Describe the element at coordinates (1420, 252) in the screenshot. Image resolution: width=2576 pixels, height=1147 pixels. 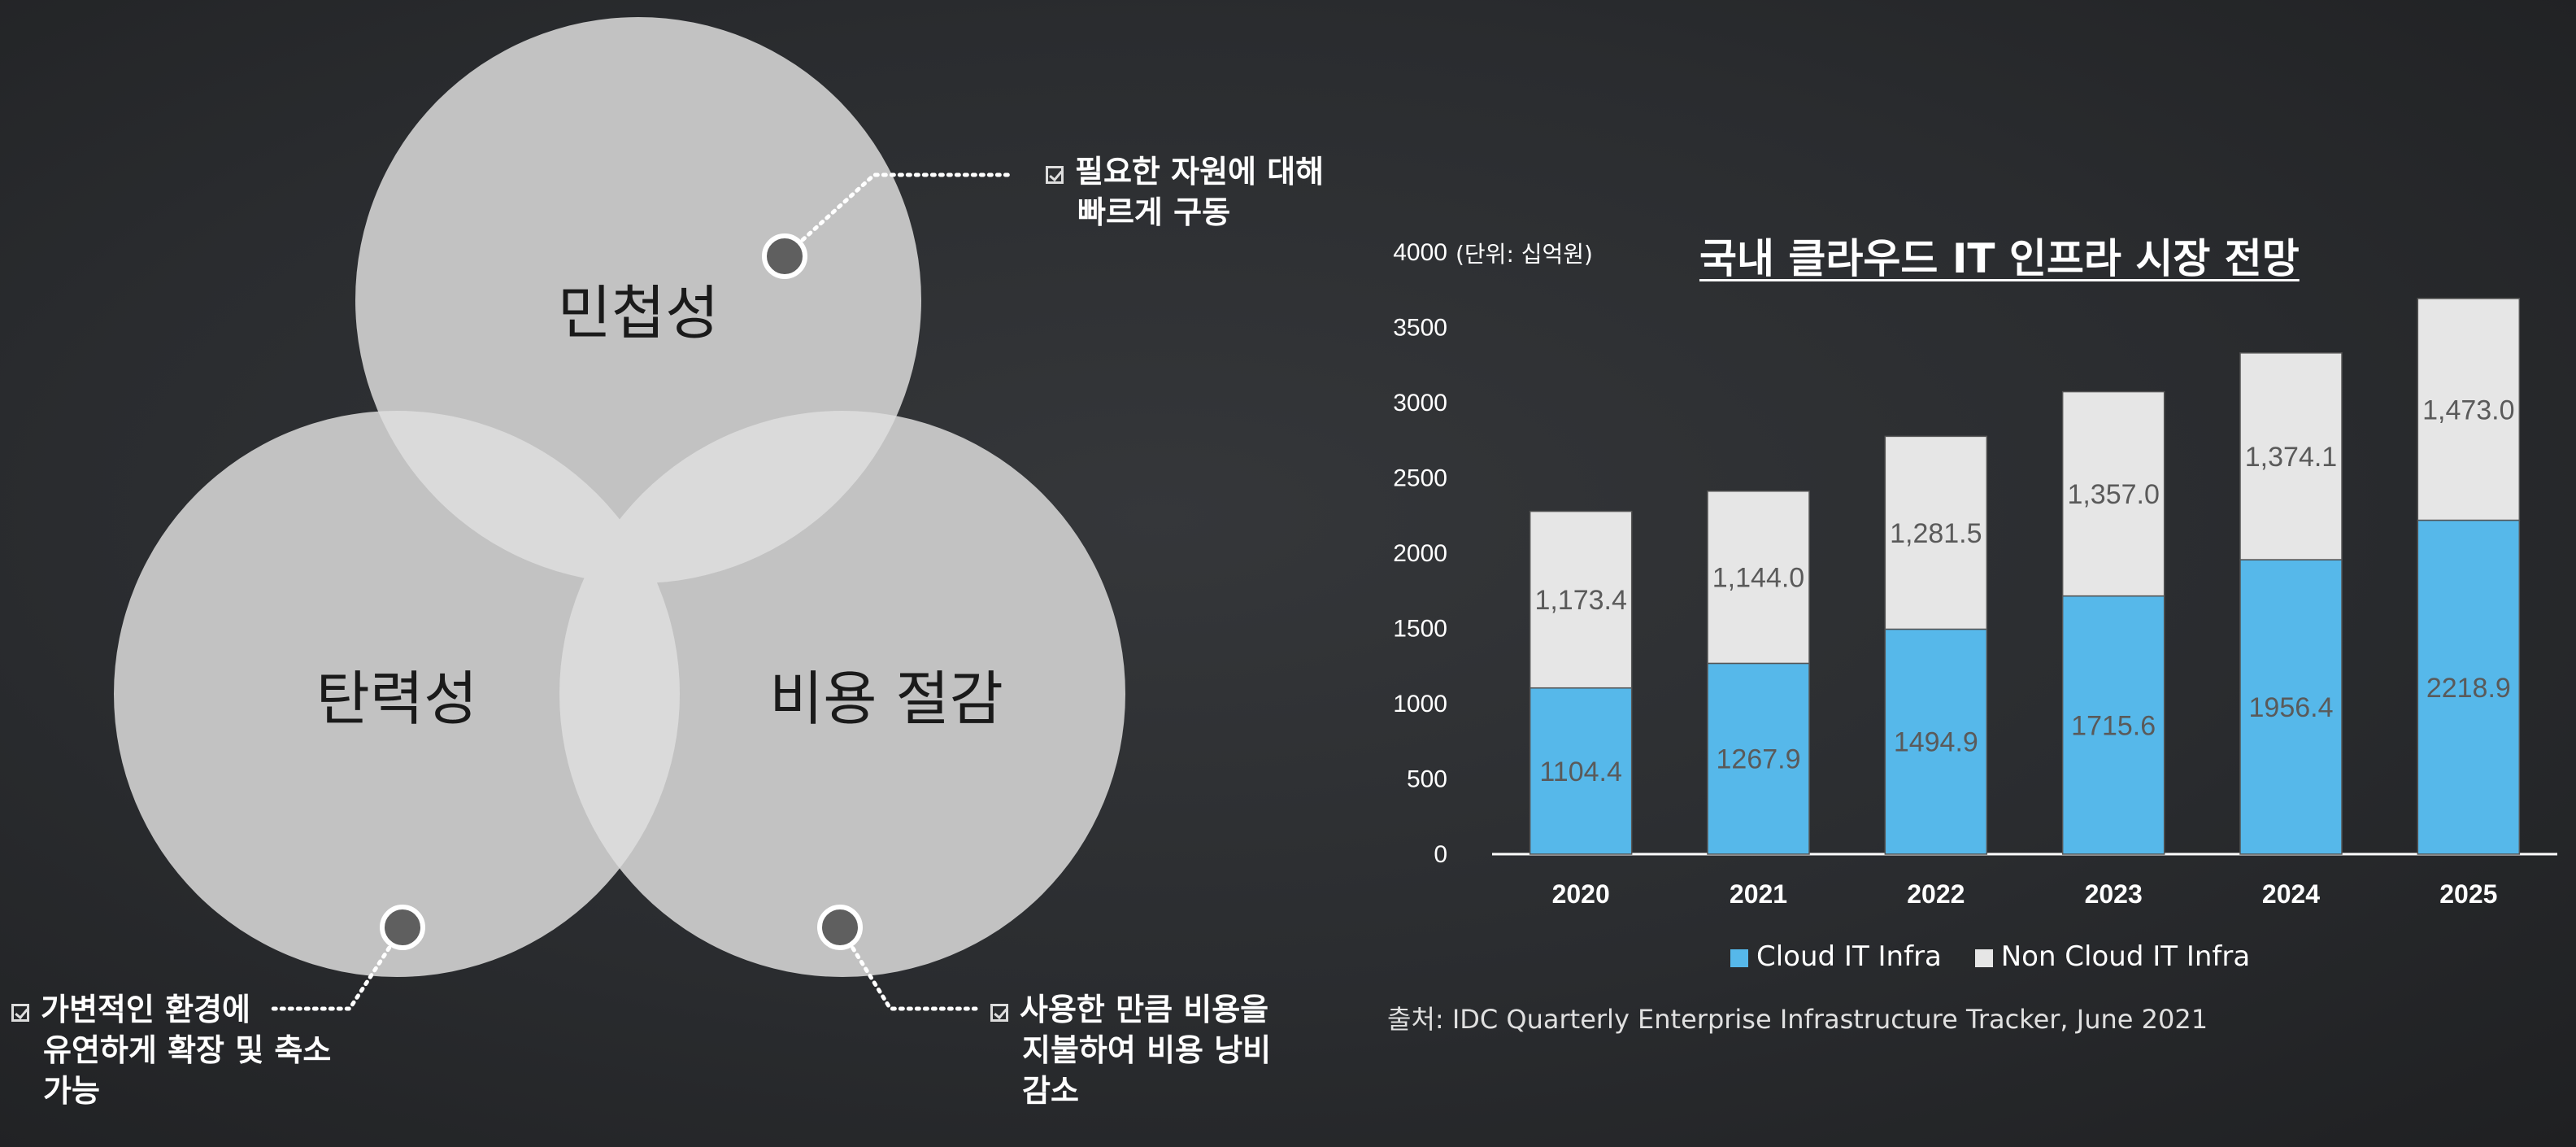
I see `y-tick-label: 4000` at that location.